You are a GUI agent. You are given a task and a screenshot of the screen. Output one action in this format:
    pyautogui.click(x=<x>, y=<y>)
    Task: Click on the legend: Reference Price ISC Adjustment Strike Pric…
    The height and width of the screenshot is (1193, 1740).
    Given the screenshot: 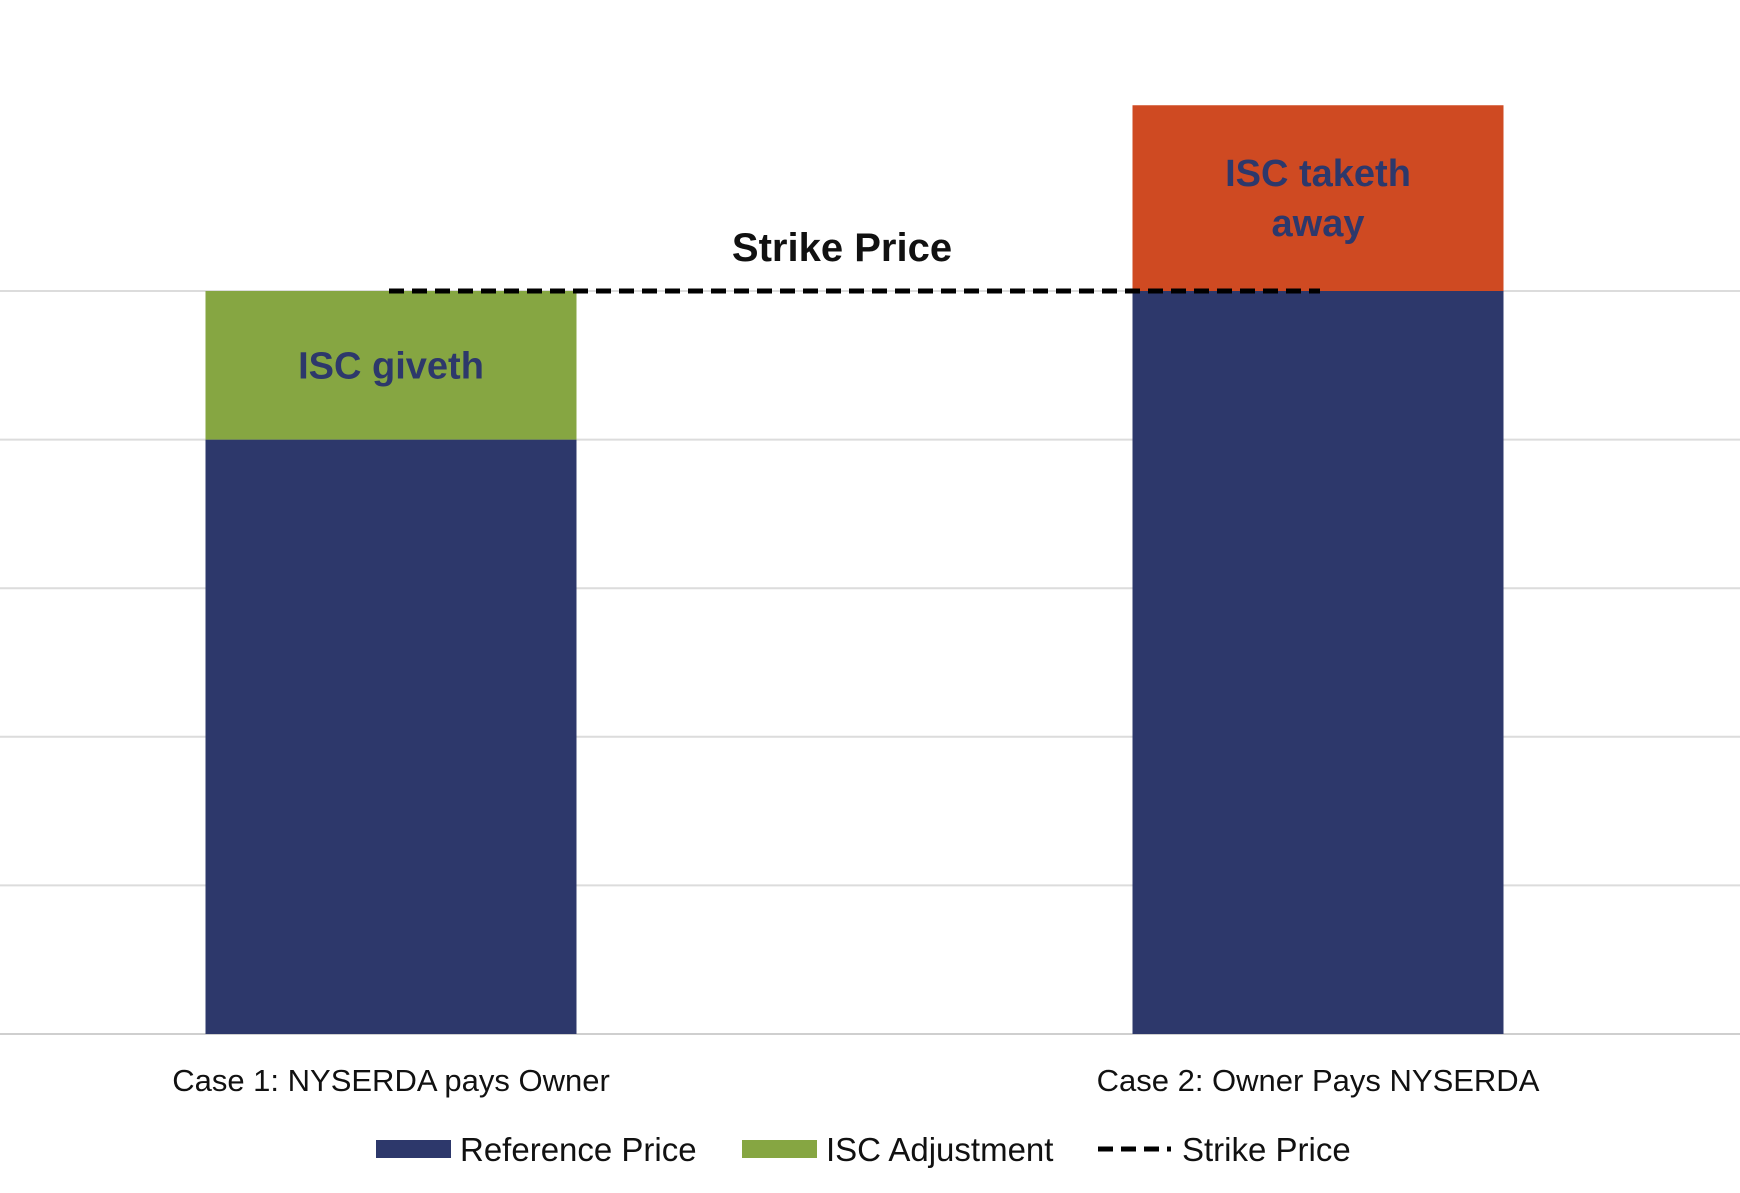 What is the action you would take?
    pyautogui.click(x=863, y=1149)
    